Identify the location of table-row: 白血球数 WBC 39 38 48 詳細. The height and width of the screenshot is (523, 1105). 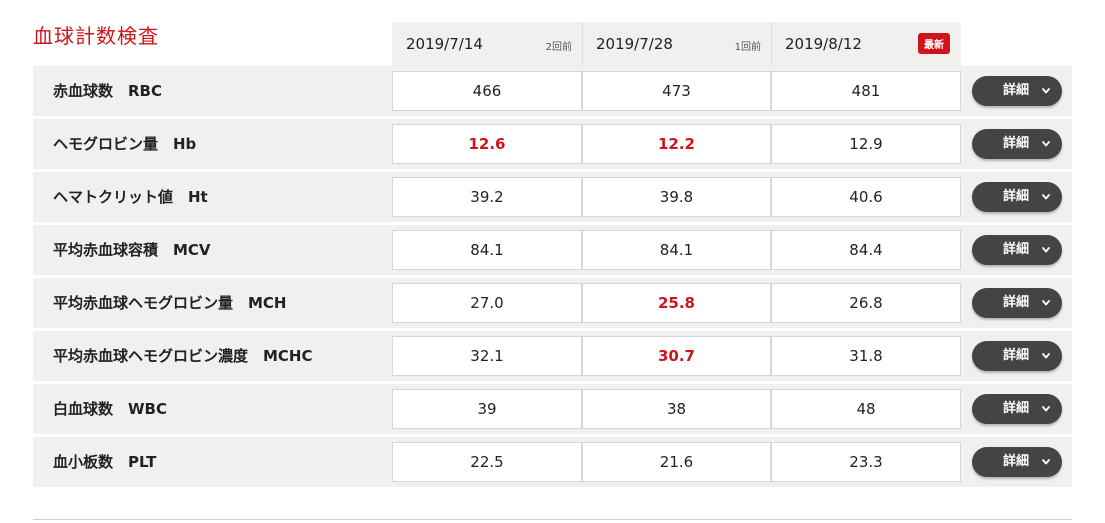
(552, 409).